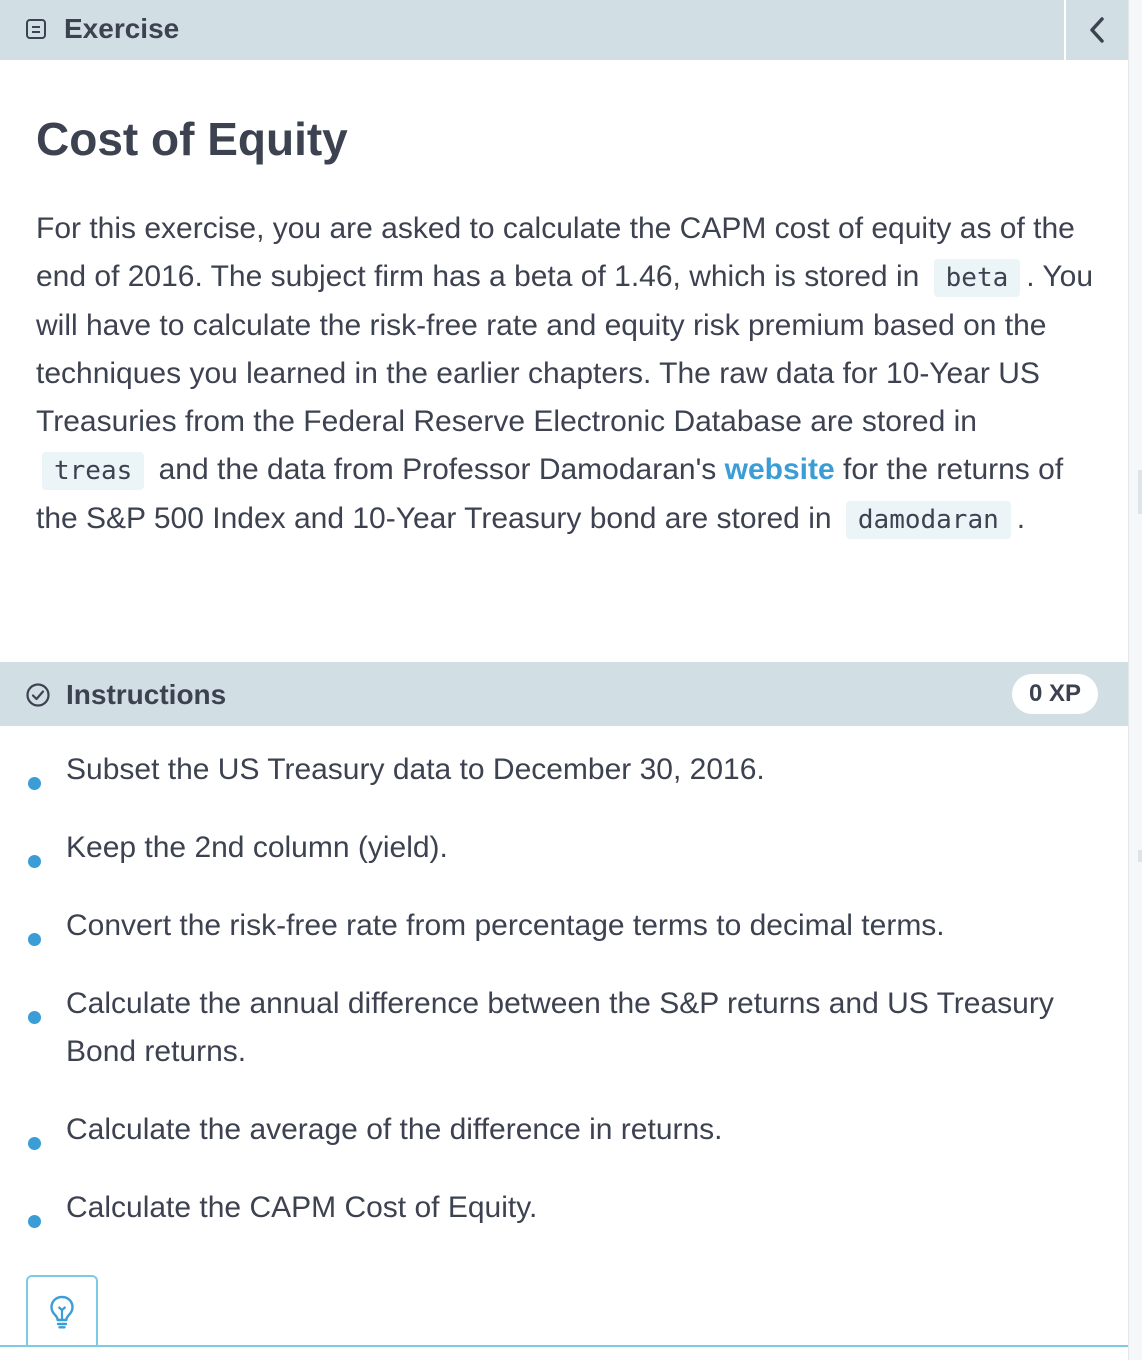  I want to click on exercise-icon, so click(36, 29).